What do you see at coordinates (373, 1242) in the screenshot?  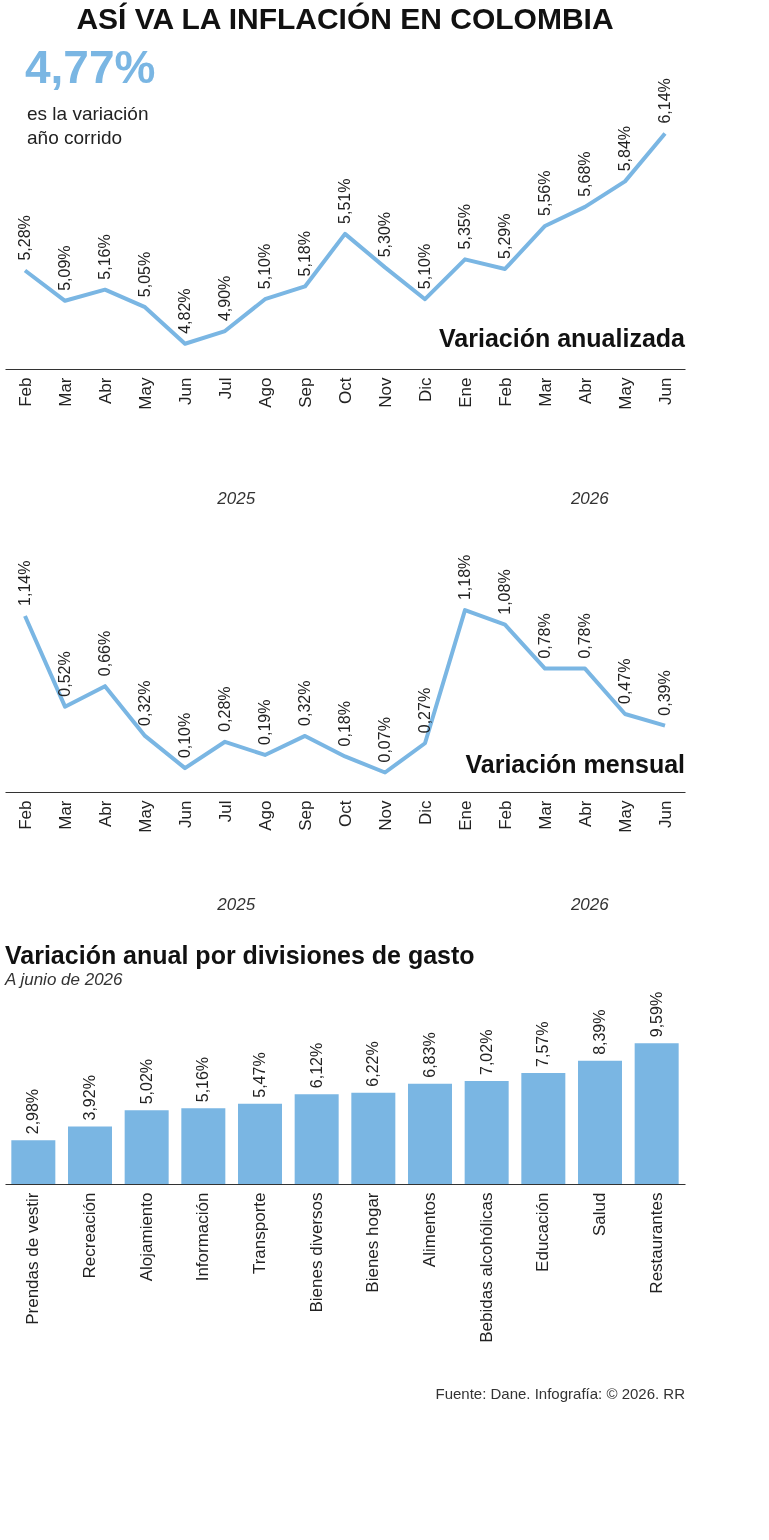 I see `x-tick-label: Bienes hogar` at bounding box center [373, 1242].